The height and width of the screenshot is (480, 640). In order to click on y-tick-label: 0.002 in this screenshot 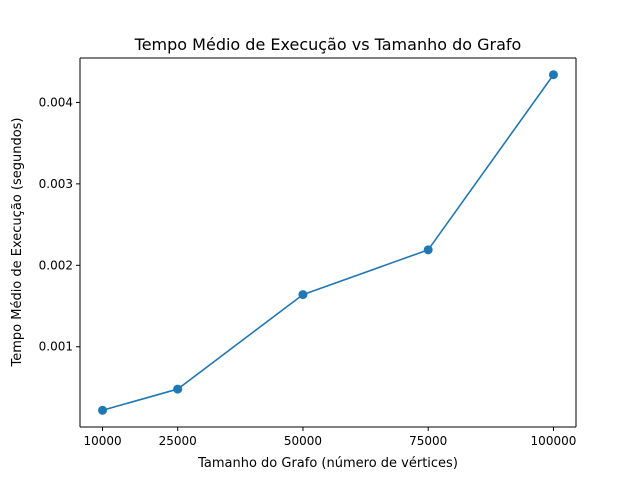, I will do `click(56, 265)`.